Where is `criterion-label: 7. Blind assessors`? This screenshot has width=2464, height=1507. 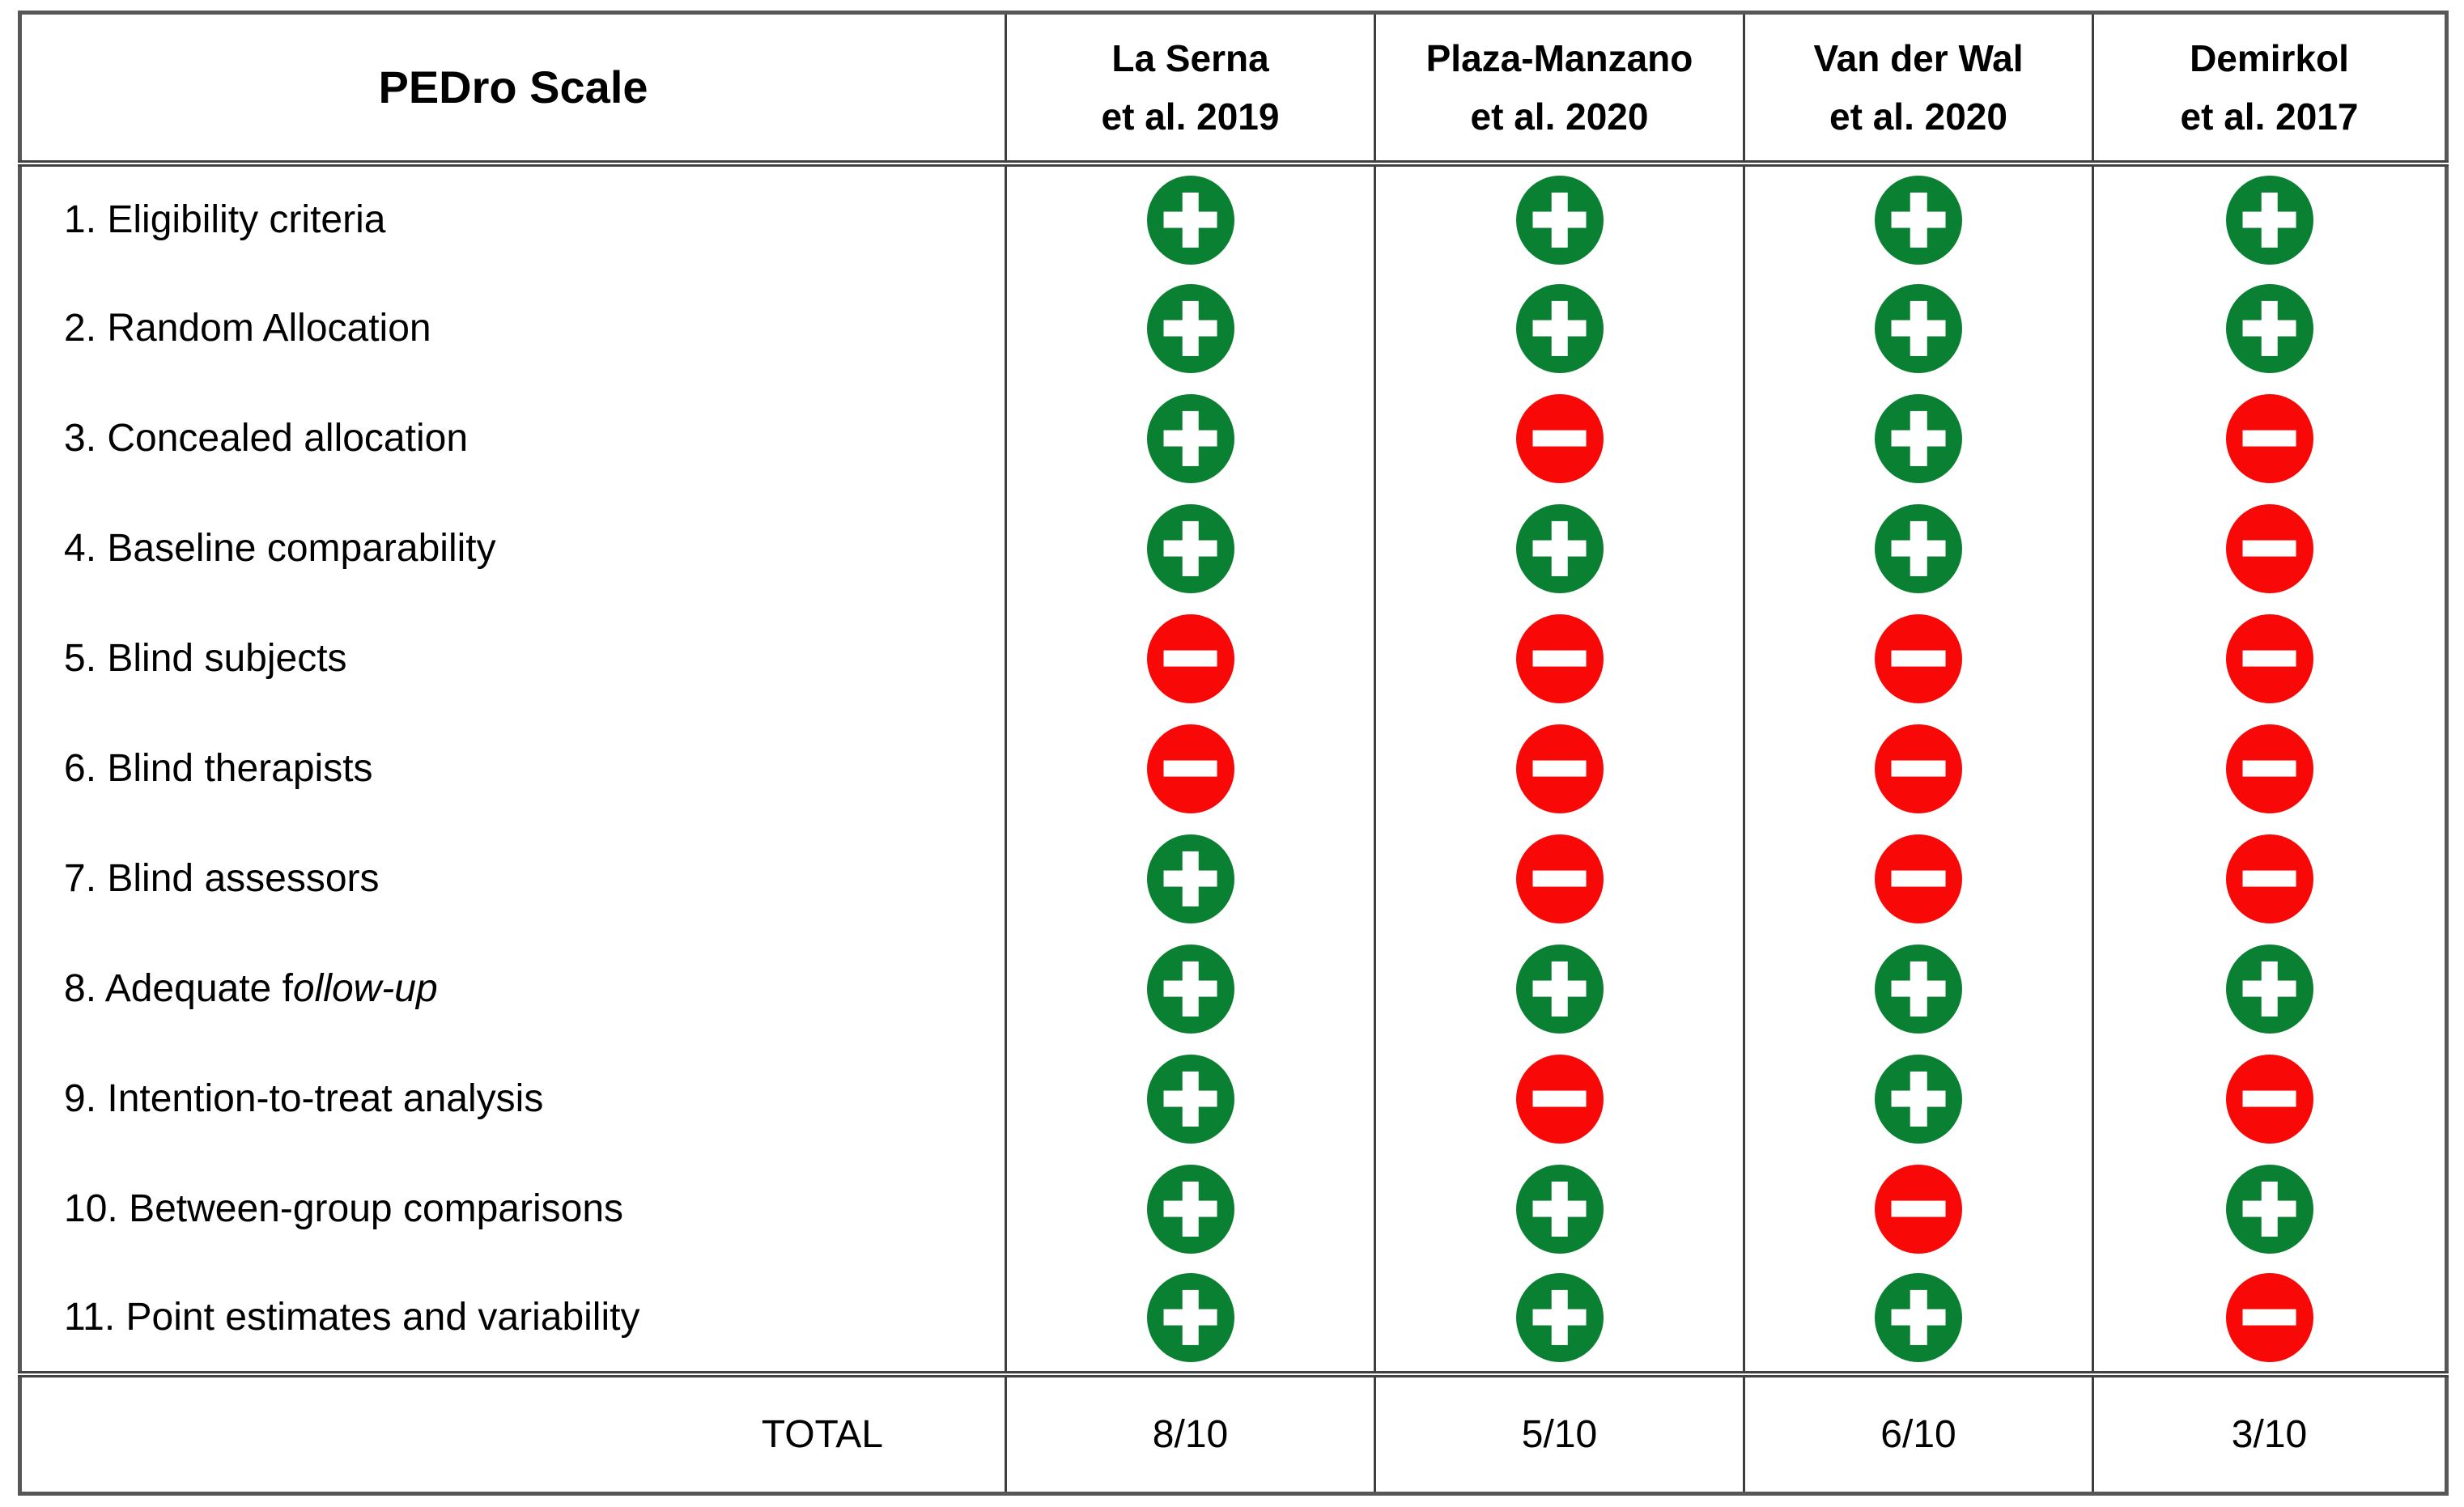
criterion-label: 7. Blind assessors is located at coordinates (222, 879).